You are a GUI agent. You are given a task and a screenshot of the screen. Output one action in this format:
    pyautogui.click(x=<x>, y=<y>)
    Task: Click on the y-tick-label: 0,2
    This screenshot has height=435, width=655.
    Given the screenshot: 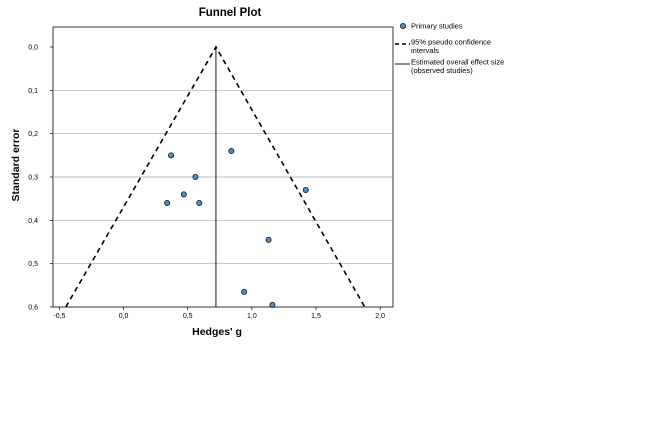 What is the action you would take?
    pyautogui.click(x=33, y=134)
    